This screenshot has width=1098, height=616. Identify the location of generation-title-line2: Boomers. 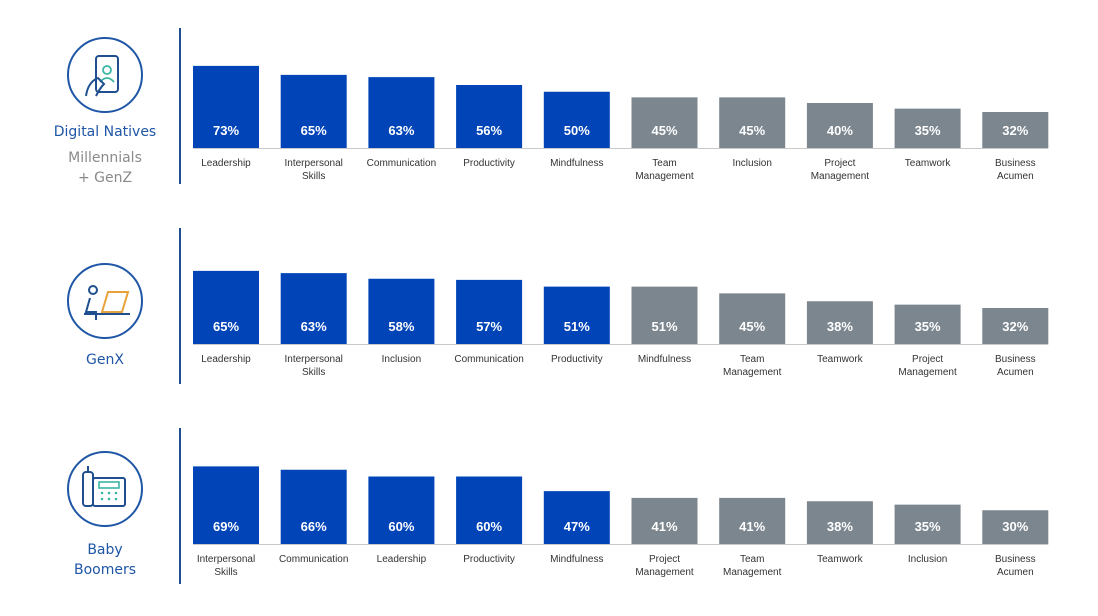
(105, 570).